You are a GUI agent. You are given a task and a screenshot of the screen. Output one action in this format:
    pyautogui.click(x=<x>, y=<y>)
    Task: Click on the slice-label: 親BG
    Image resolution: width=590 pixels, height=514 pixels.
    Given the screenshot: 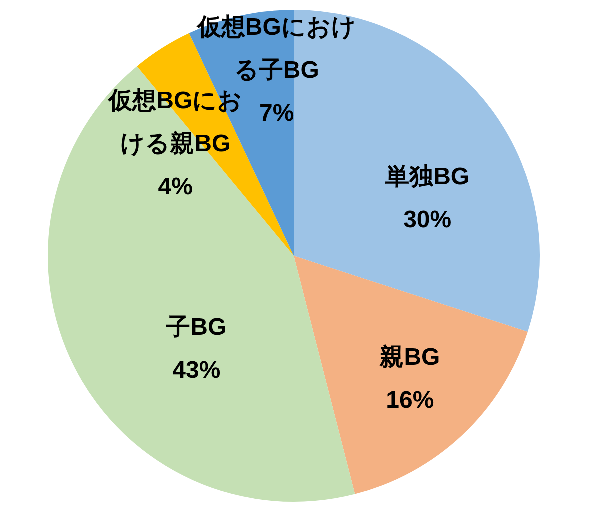 What is the action you would take?
    pyautogui.click(x=409, y=357)
    